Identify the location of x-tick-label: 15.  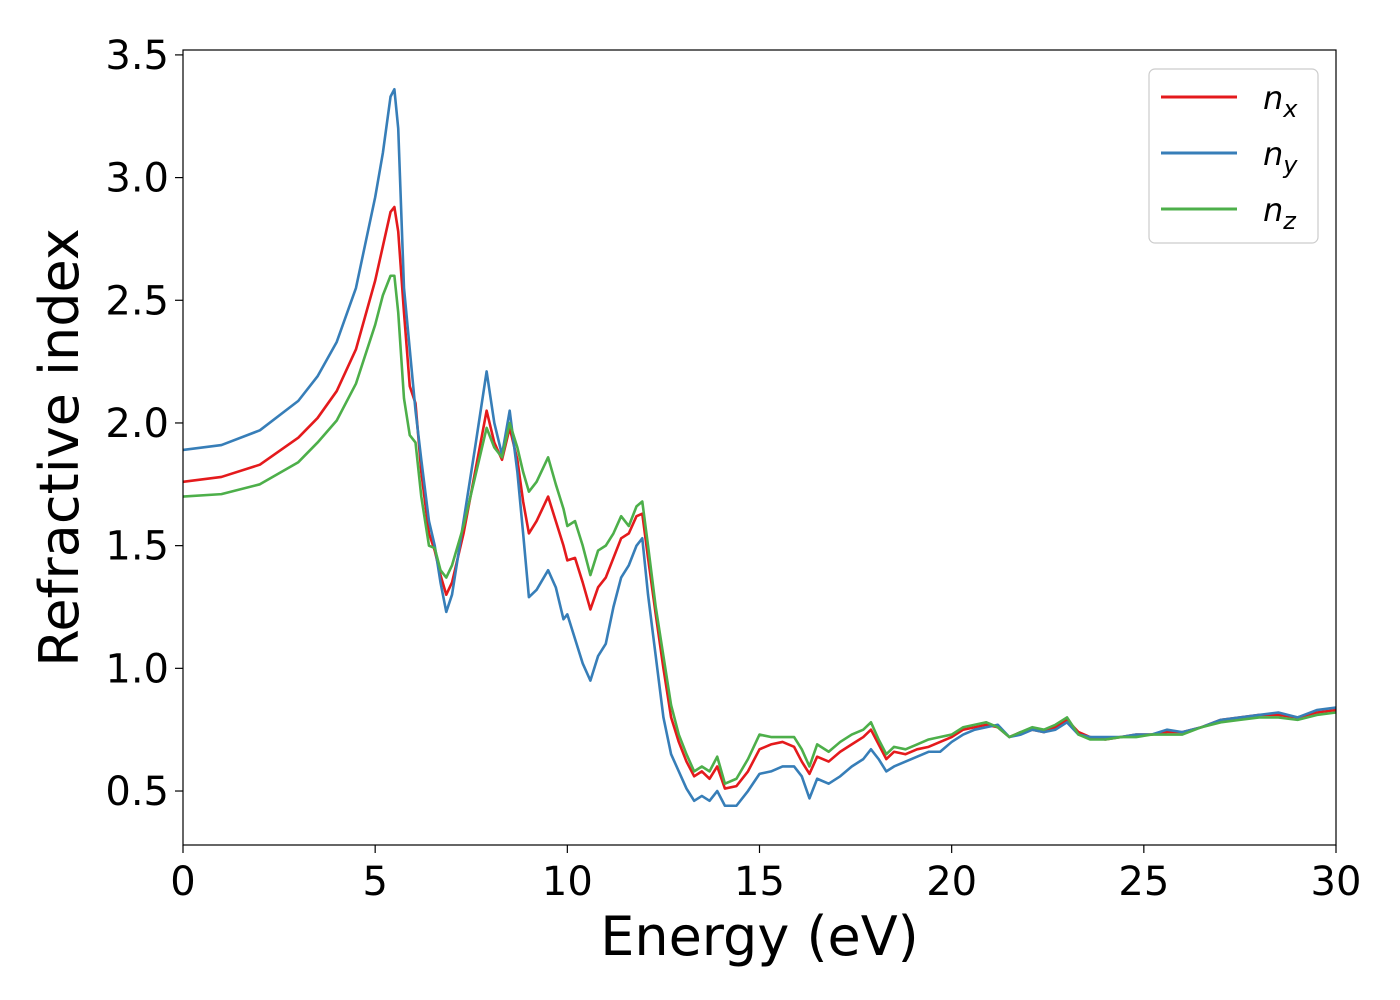
(759, 882).